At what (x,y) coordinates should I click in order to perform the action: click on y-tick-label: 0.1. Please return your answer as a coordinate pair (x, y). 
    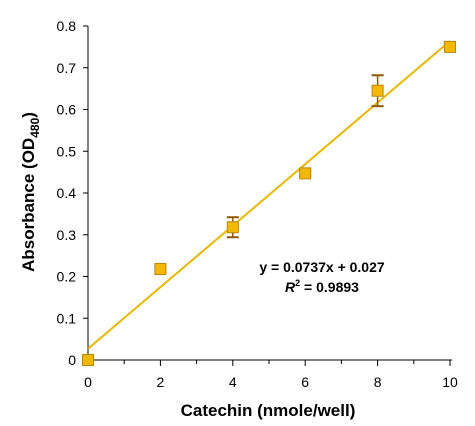
    Looking at the image, I should click on (67, 318).